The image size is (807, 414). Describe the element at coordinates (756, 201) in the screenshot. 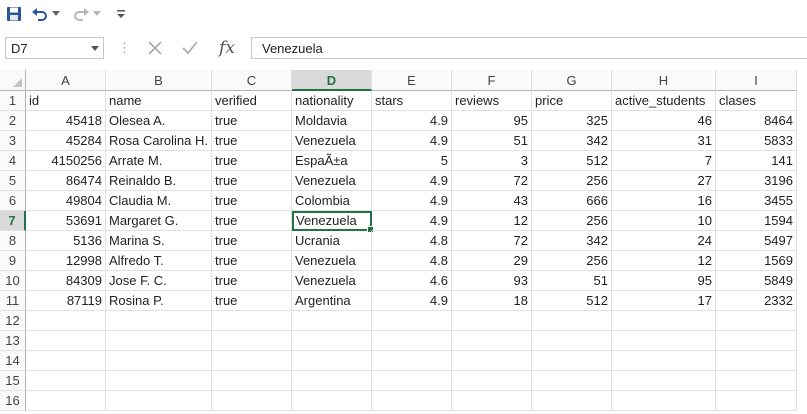

I see `data-cell: 3455` at that location.